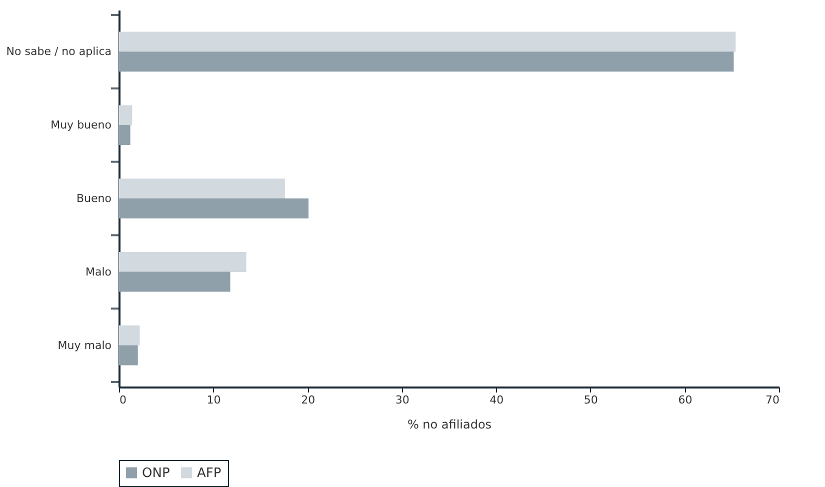 The height and width of the screenshot is (487, 825). Describe the element at coordinates (685, 400) in the screenshot. I see `x-tick-label: 60` at that location.